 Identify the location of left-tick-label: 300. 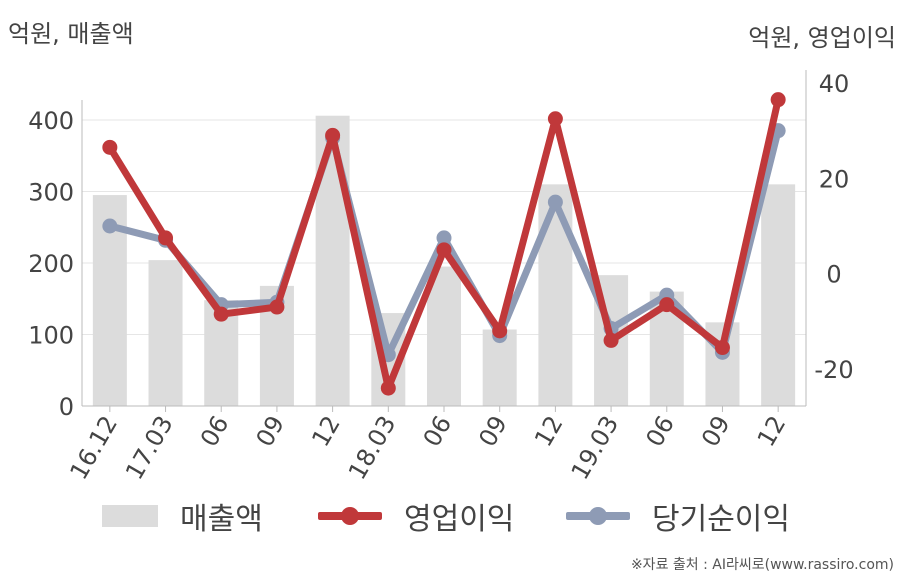
(51, 193).